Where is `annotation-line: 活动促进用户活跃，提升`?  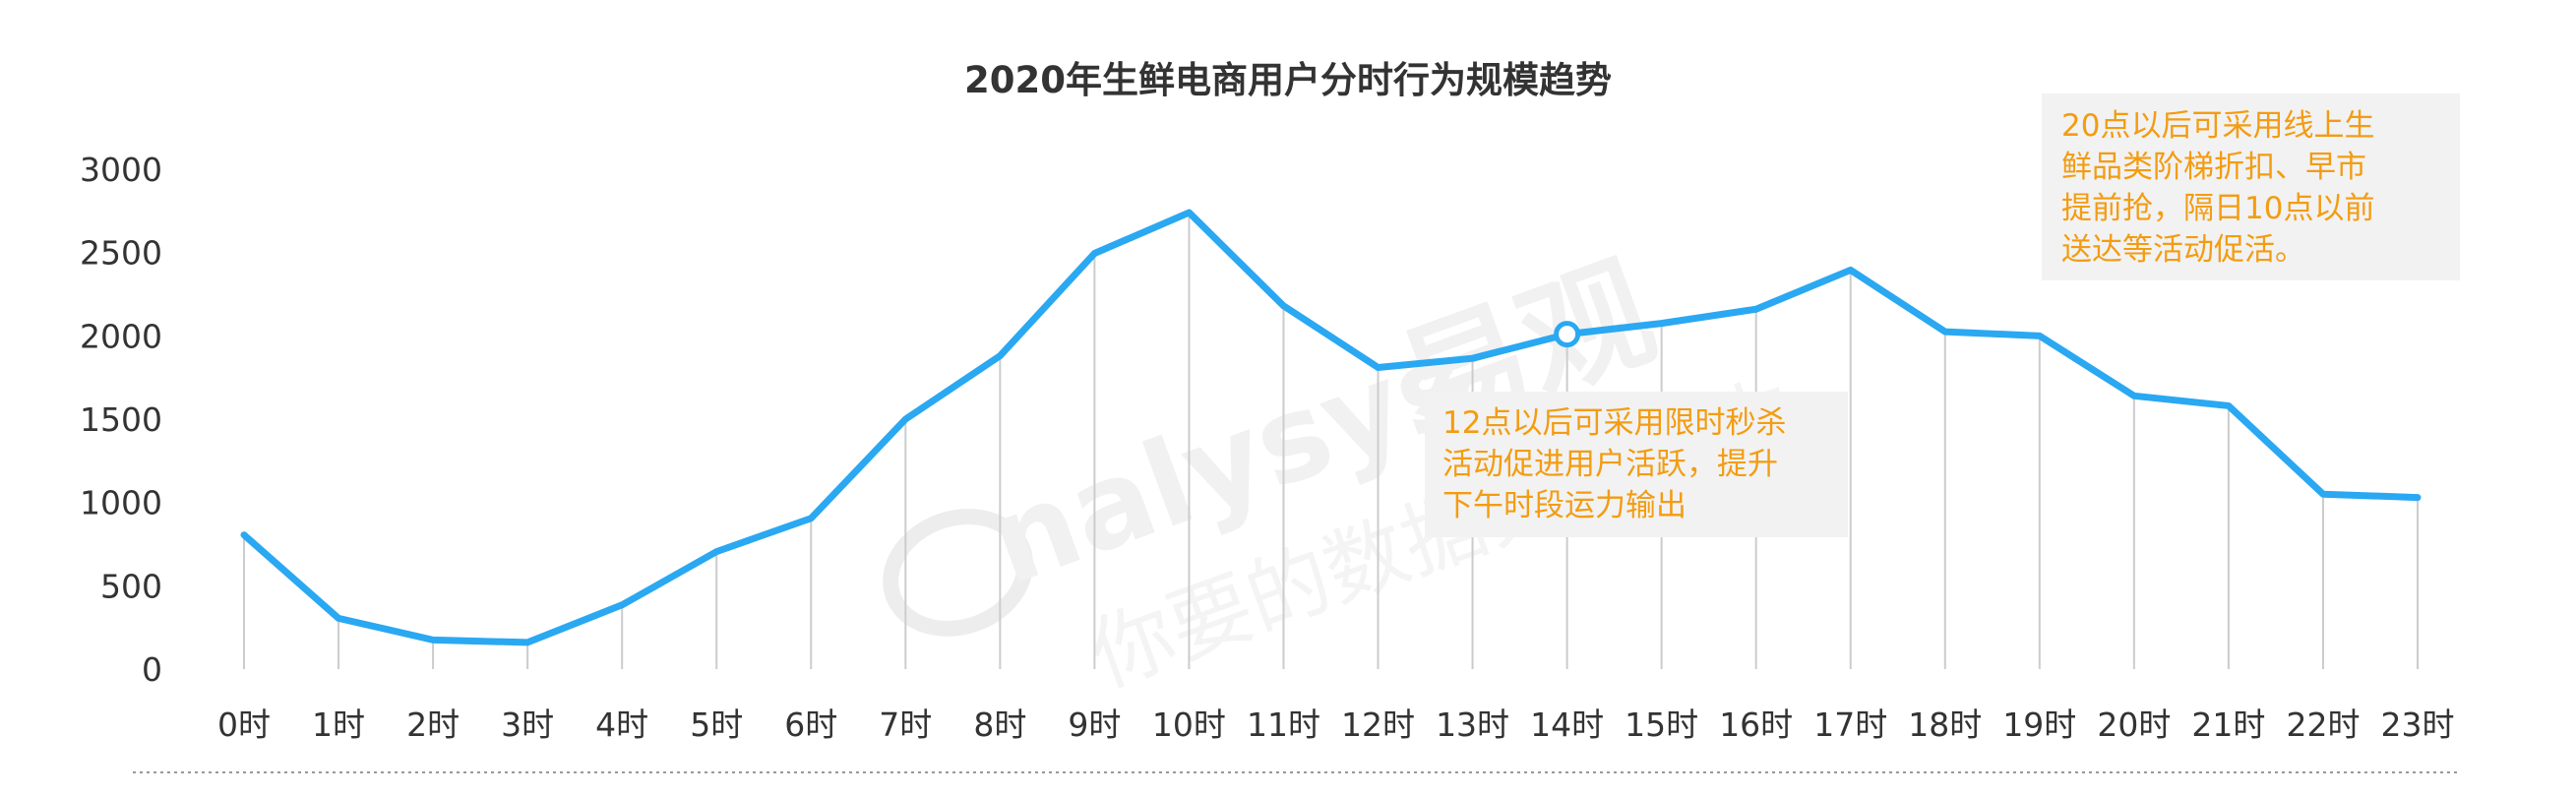
annotation-line: 活动促进用户活跃，提升 is located at coordinates (1610, 464).